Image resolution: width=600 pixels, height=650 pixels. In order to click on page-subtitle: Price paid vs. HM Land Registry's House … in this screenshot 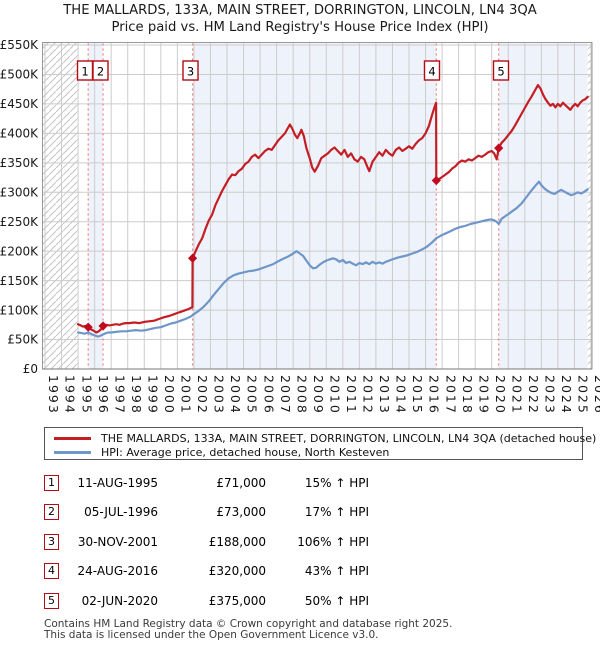, I will do `click(300, 27)`.